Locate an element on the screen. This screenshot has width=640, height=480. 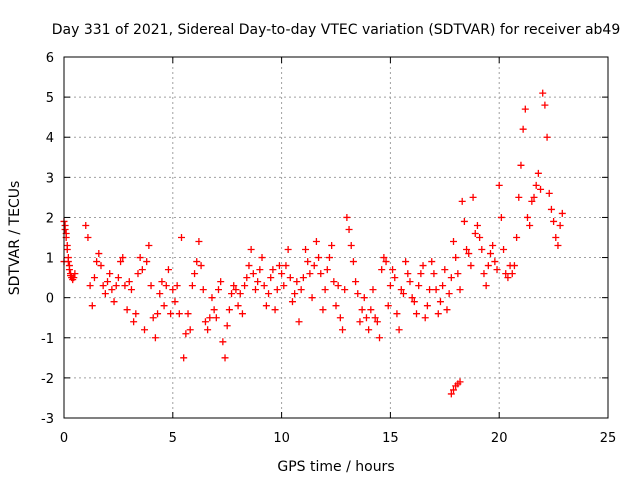
y-tick-label: -1 is located at coordinates (47, 339).